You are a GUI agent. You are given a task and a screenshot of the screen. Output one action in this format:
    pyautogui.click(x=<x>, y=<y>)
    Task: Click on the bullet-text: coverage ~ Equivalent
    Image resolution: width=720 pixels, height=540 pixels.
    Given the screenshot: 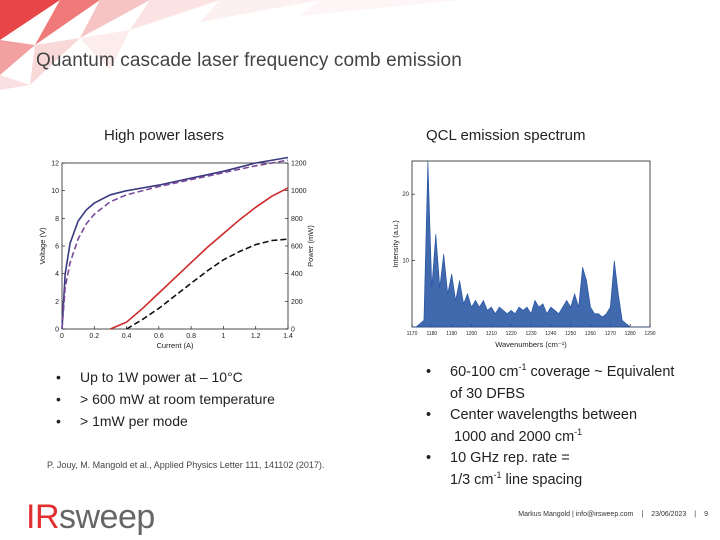 What is the action you would take?
    pyautogui.click(x=600, y=372)
    